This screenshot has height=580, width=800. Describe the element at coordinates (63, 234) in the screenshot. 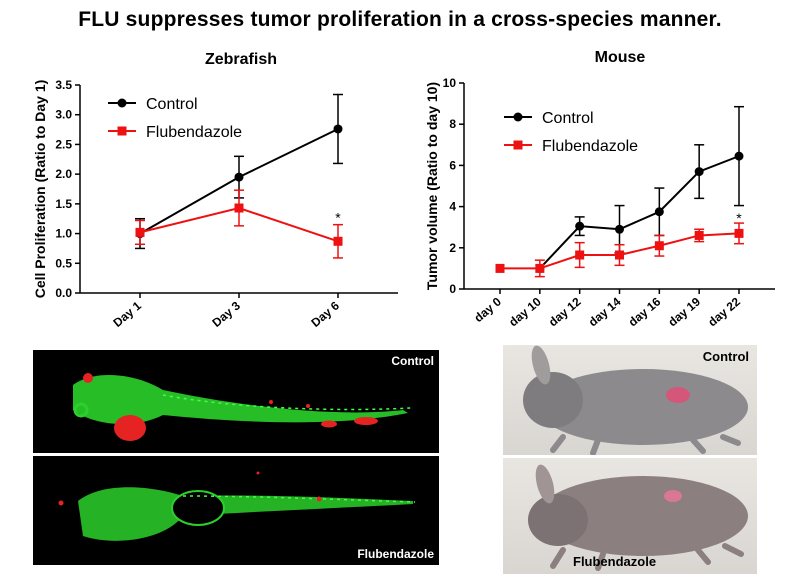

I see `y-tick-label: 1.0` at that location.